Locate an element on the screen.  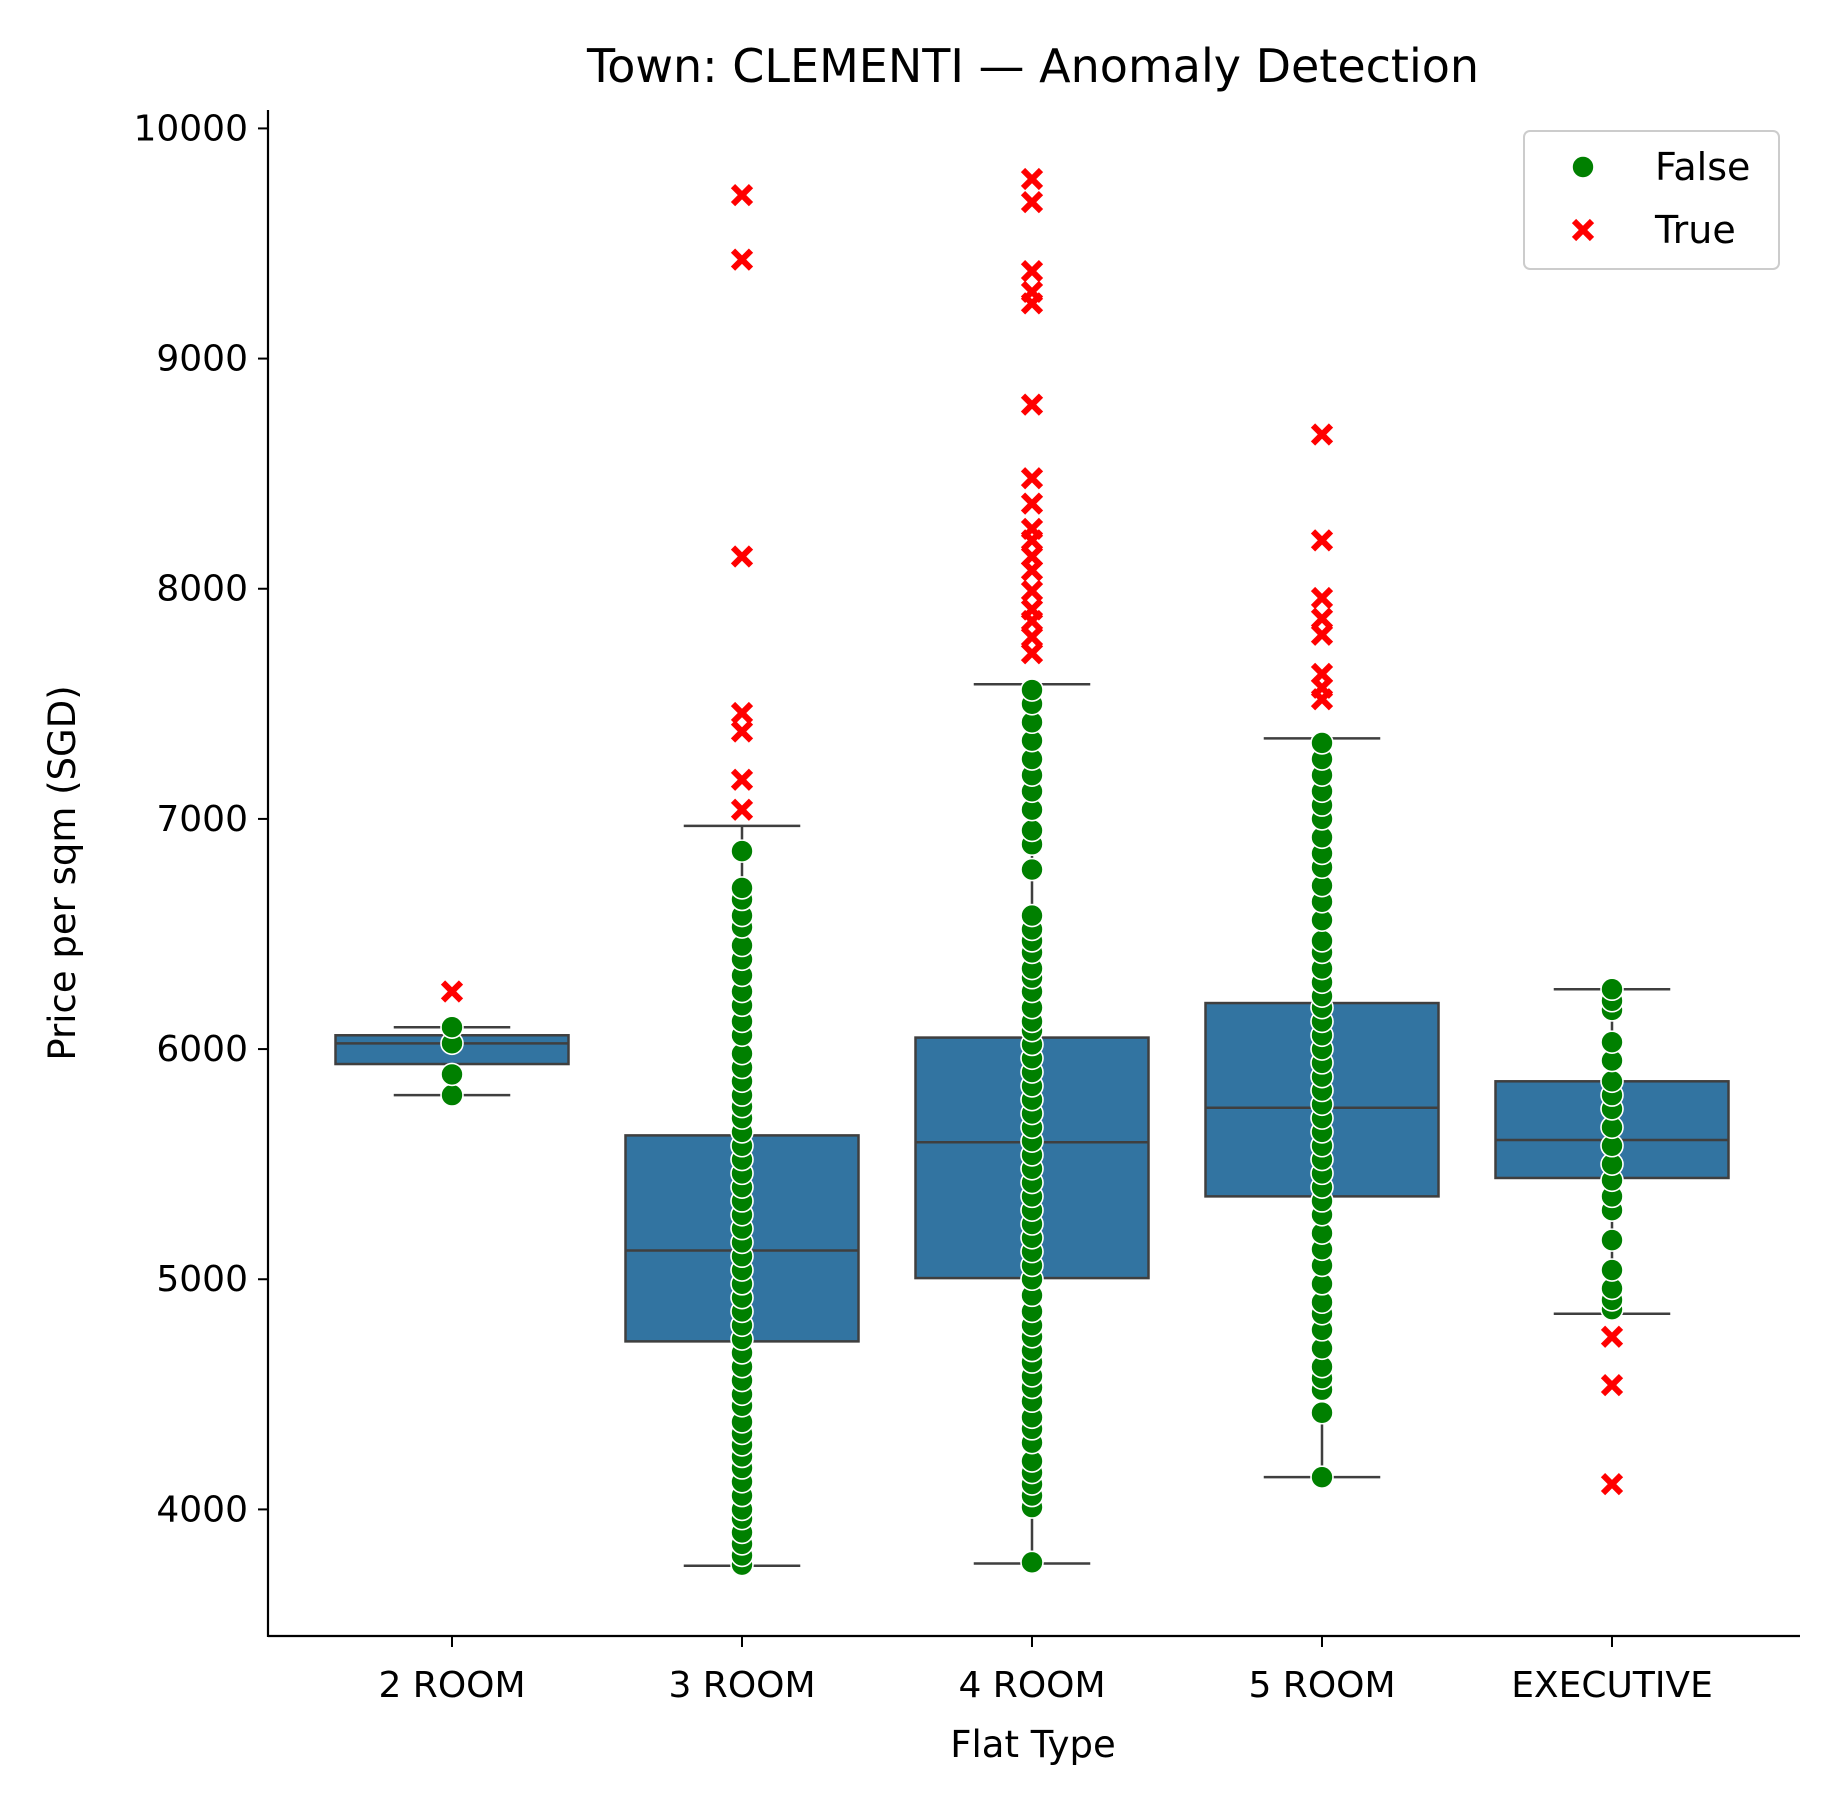
y-ticks: 4000 5000 6000 7000 8000 9000 10000 is located at coordinates (200, 819).